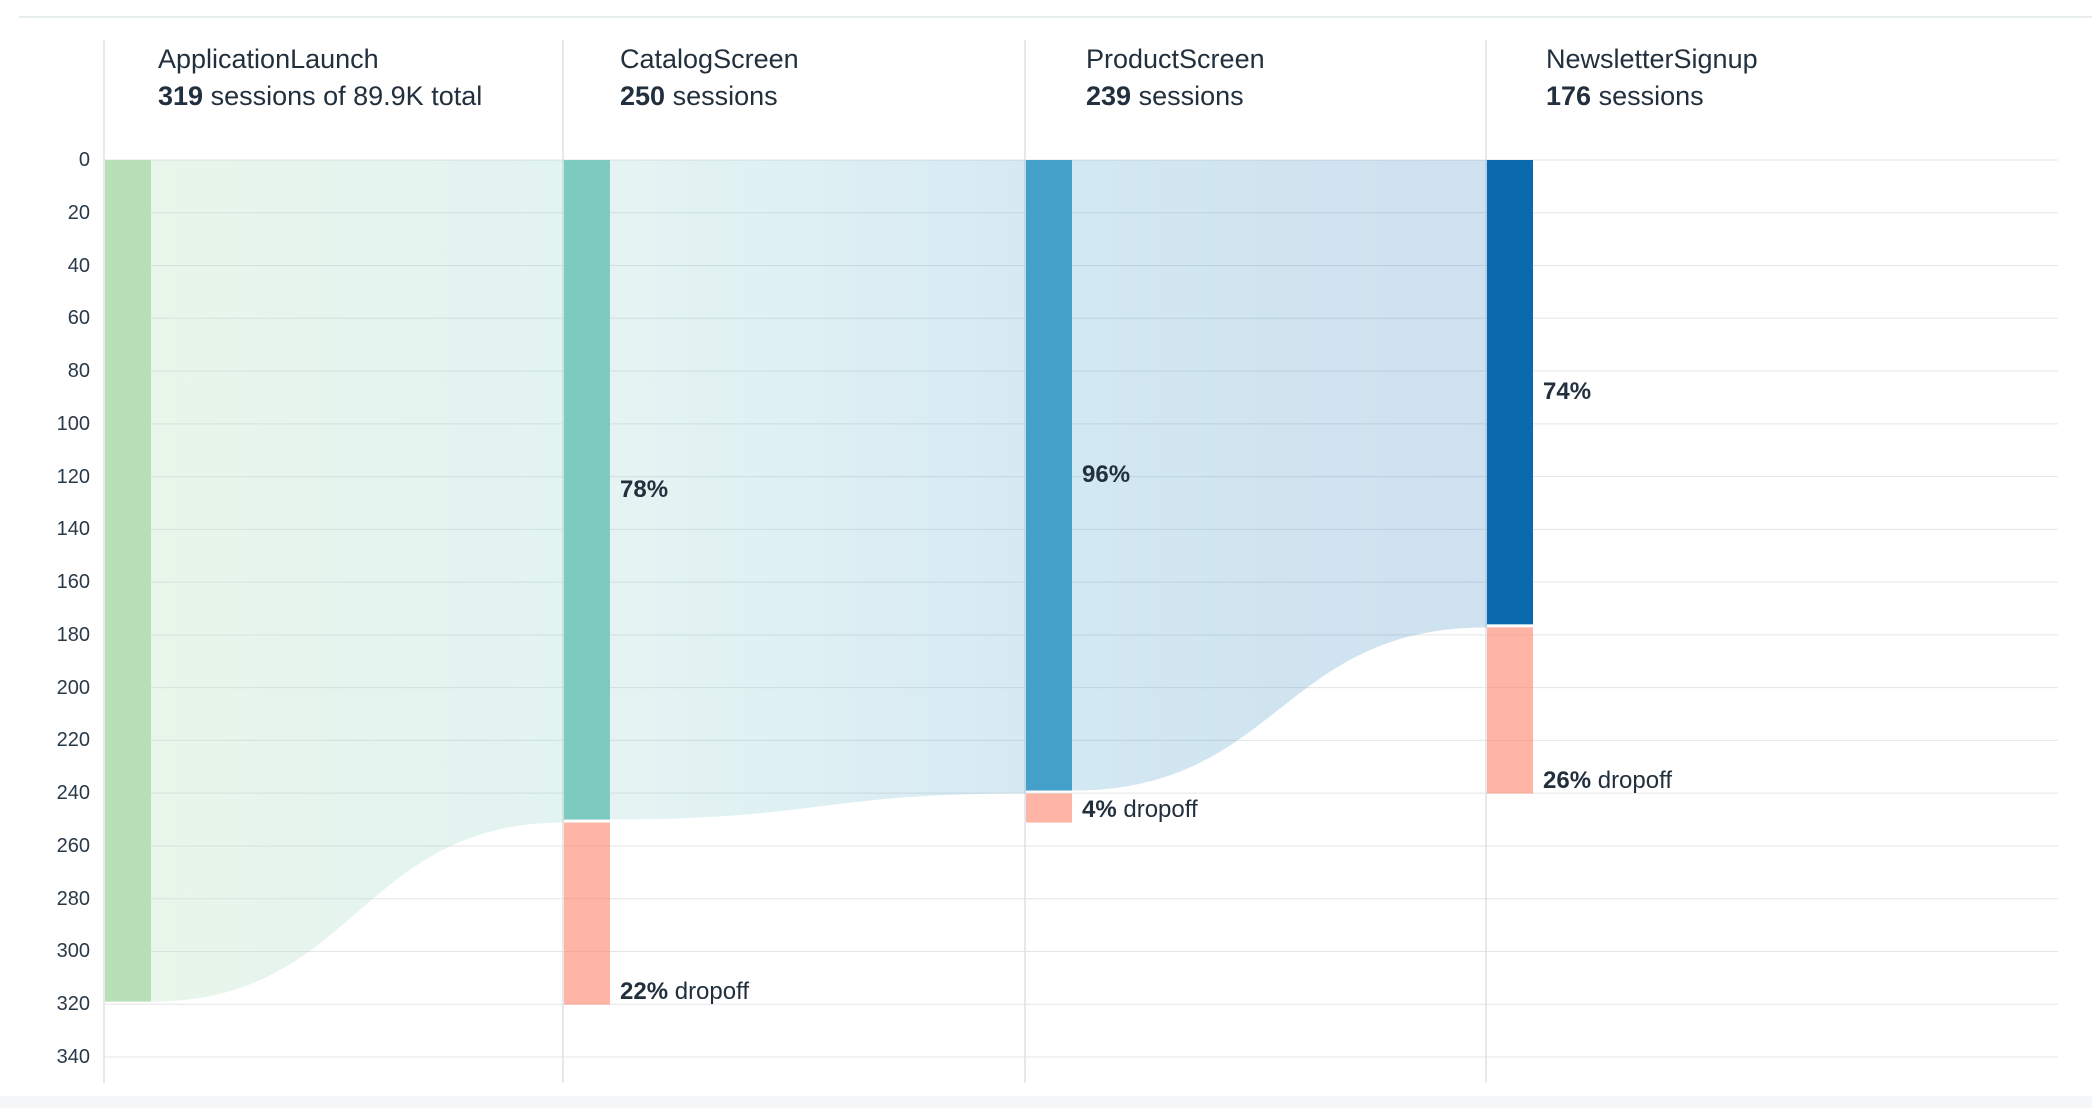  What do you see at coordinates (1106, 475) in the screenshot?
I see `conversion-label: 96%` at bounding box center [1106, 475].